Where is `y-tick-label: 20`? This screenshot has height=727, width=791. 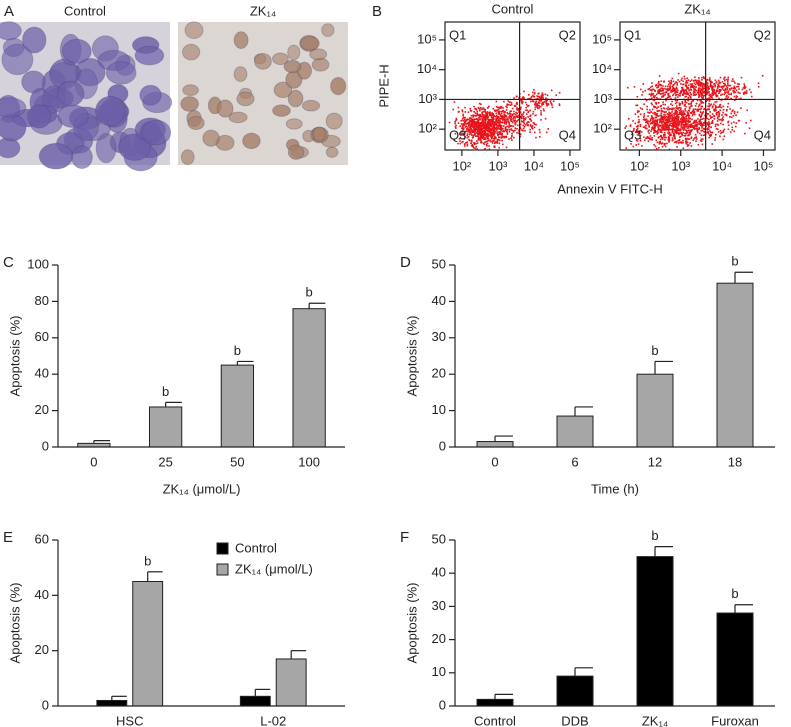 y-tick-label: 20 is located at coordinates (439, 638).